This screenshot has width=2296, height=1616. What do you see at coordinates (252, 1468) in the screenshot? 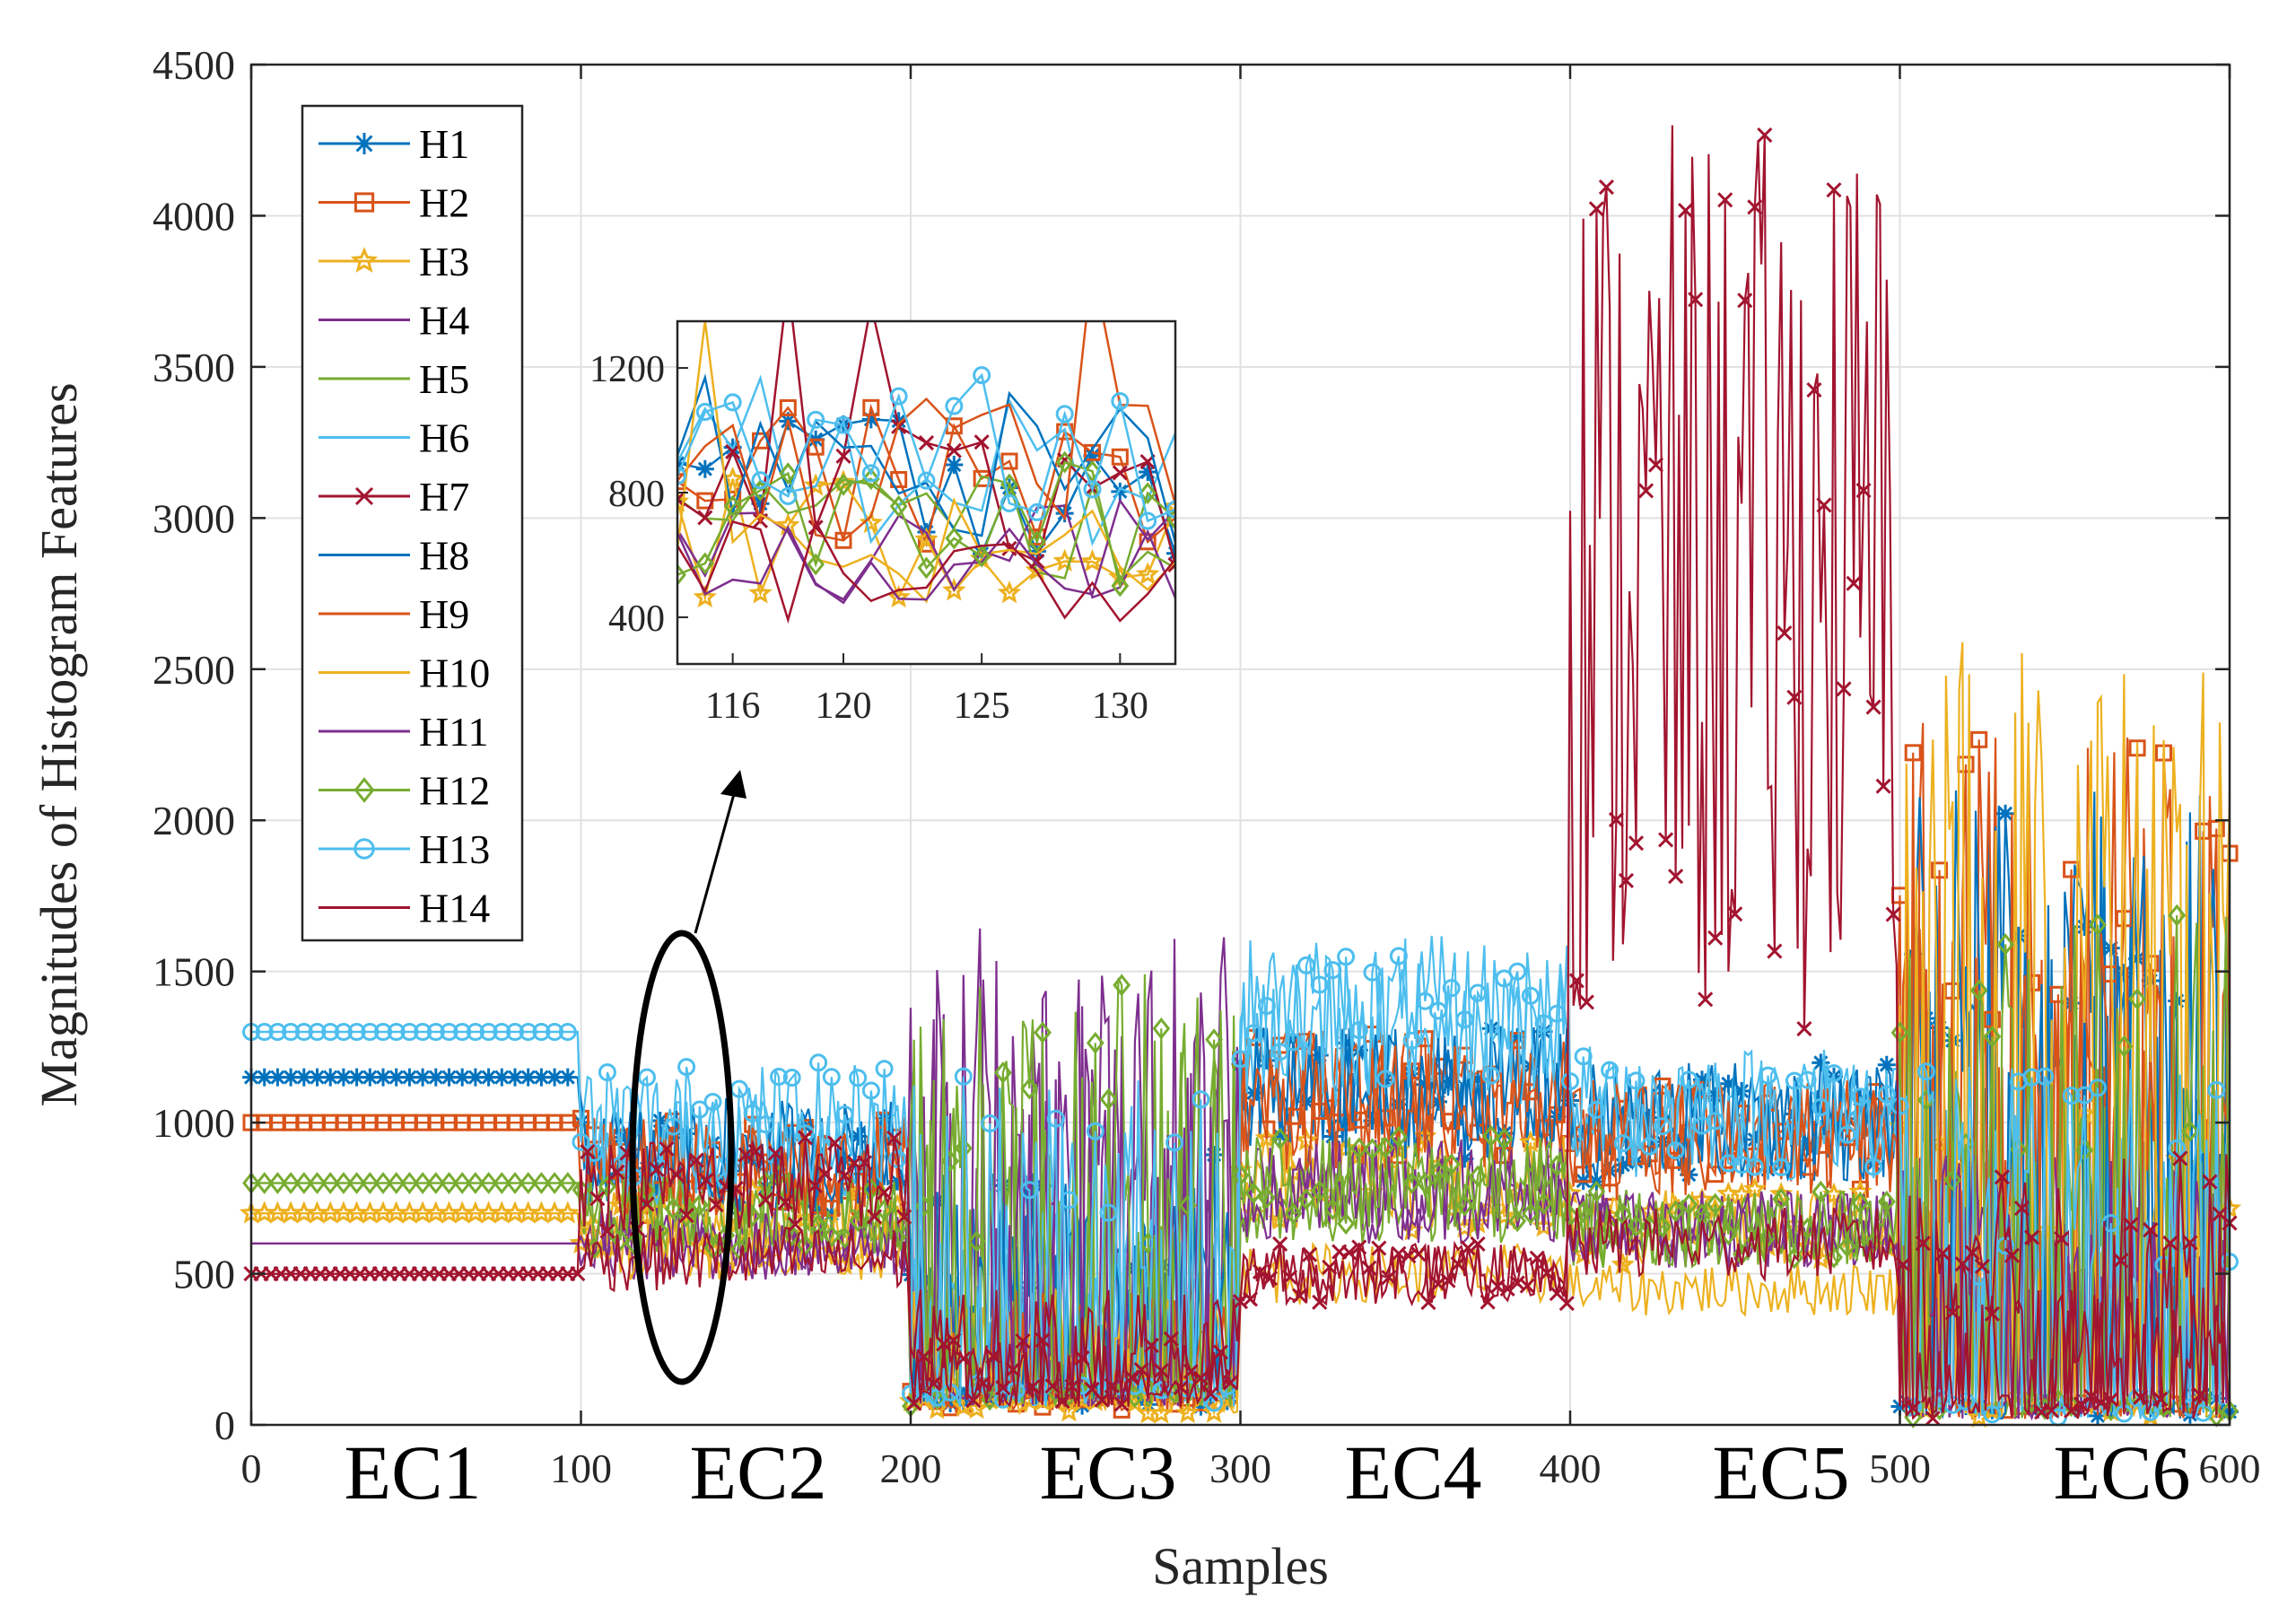
I see `x-tick-label: 0` at bounding box center [252, 1468].